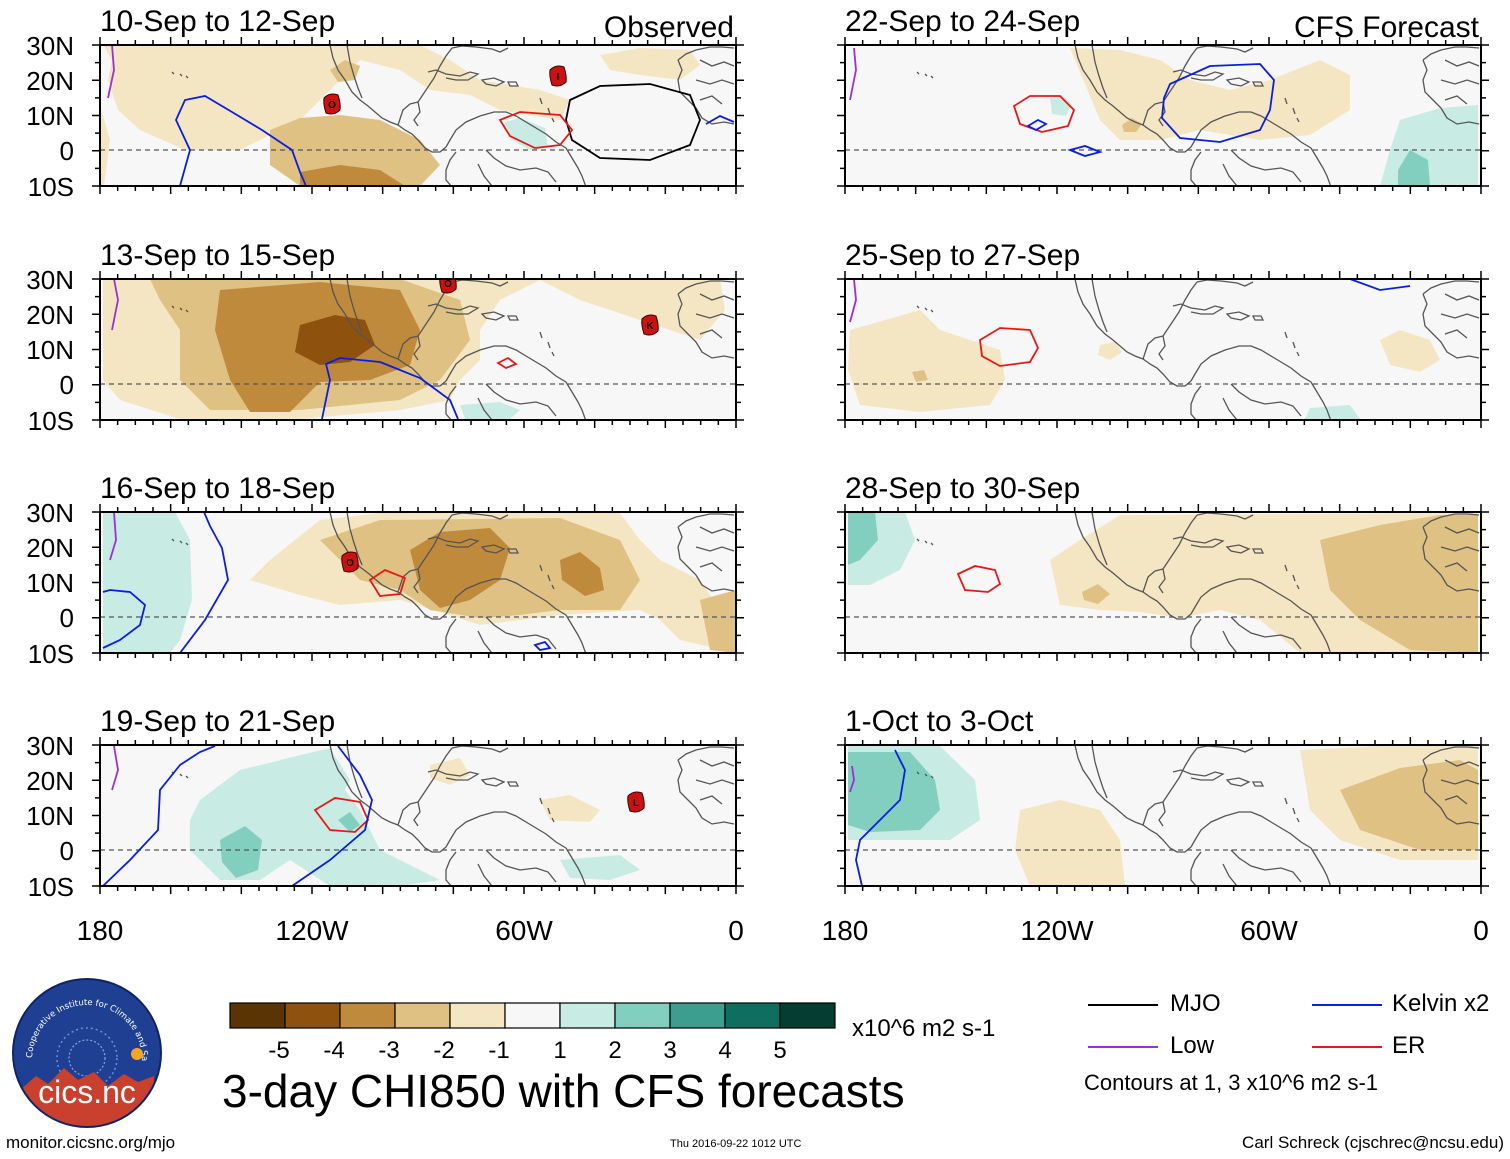 The image size is (1510, 1159). I want to click on colorbar-units-text: x10^6 m2 s-1, so click(924, 1028).